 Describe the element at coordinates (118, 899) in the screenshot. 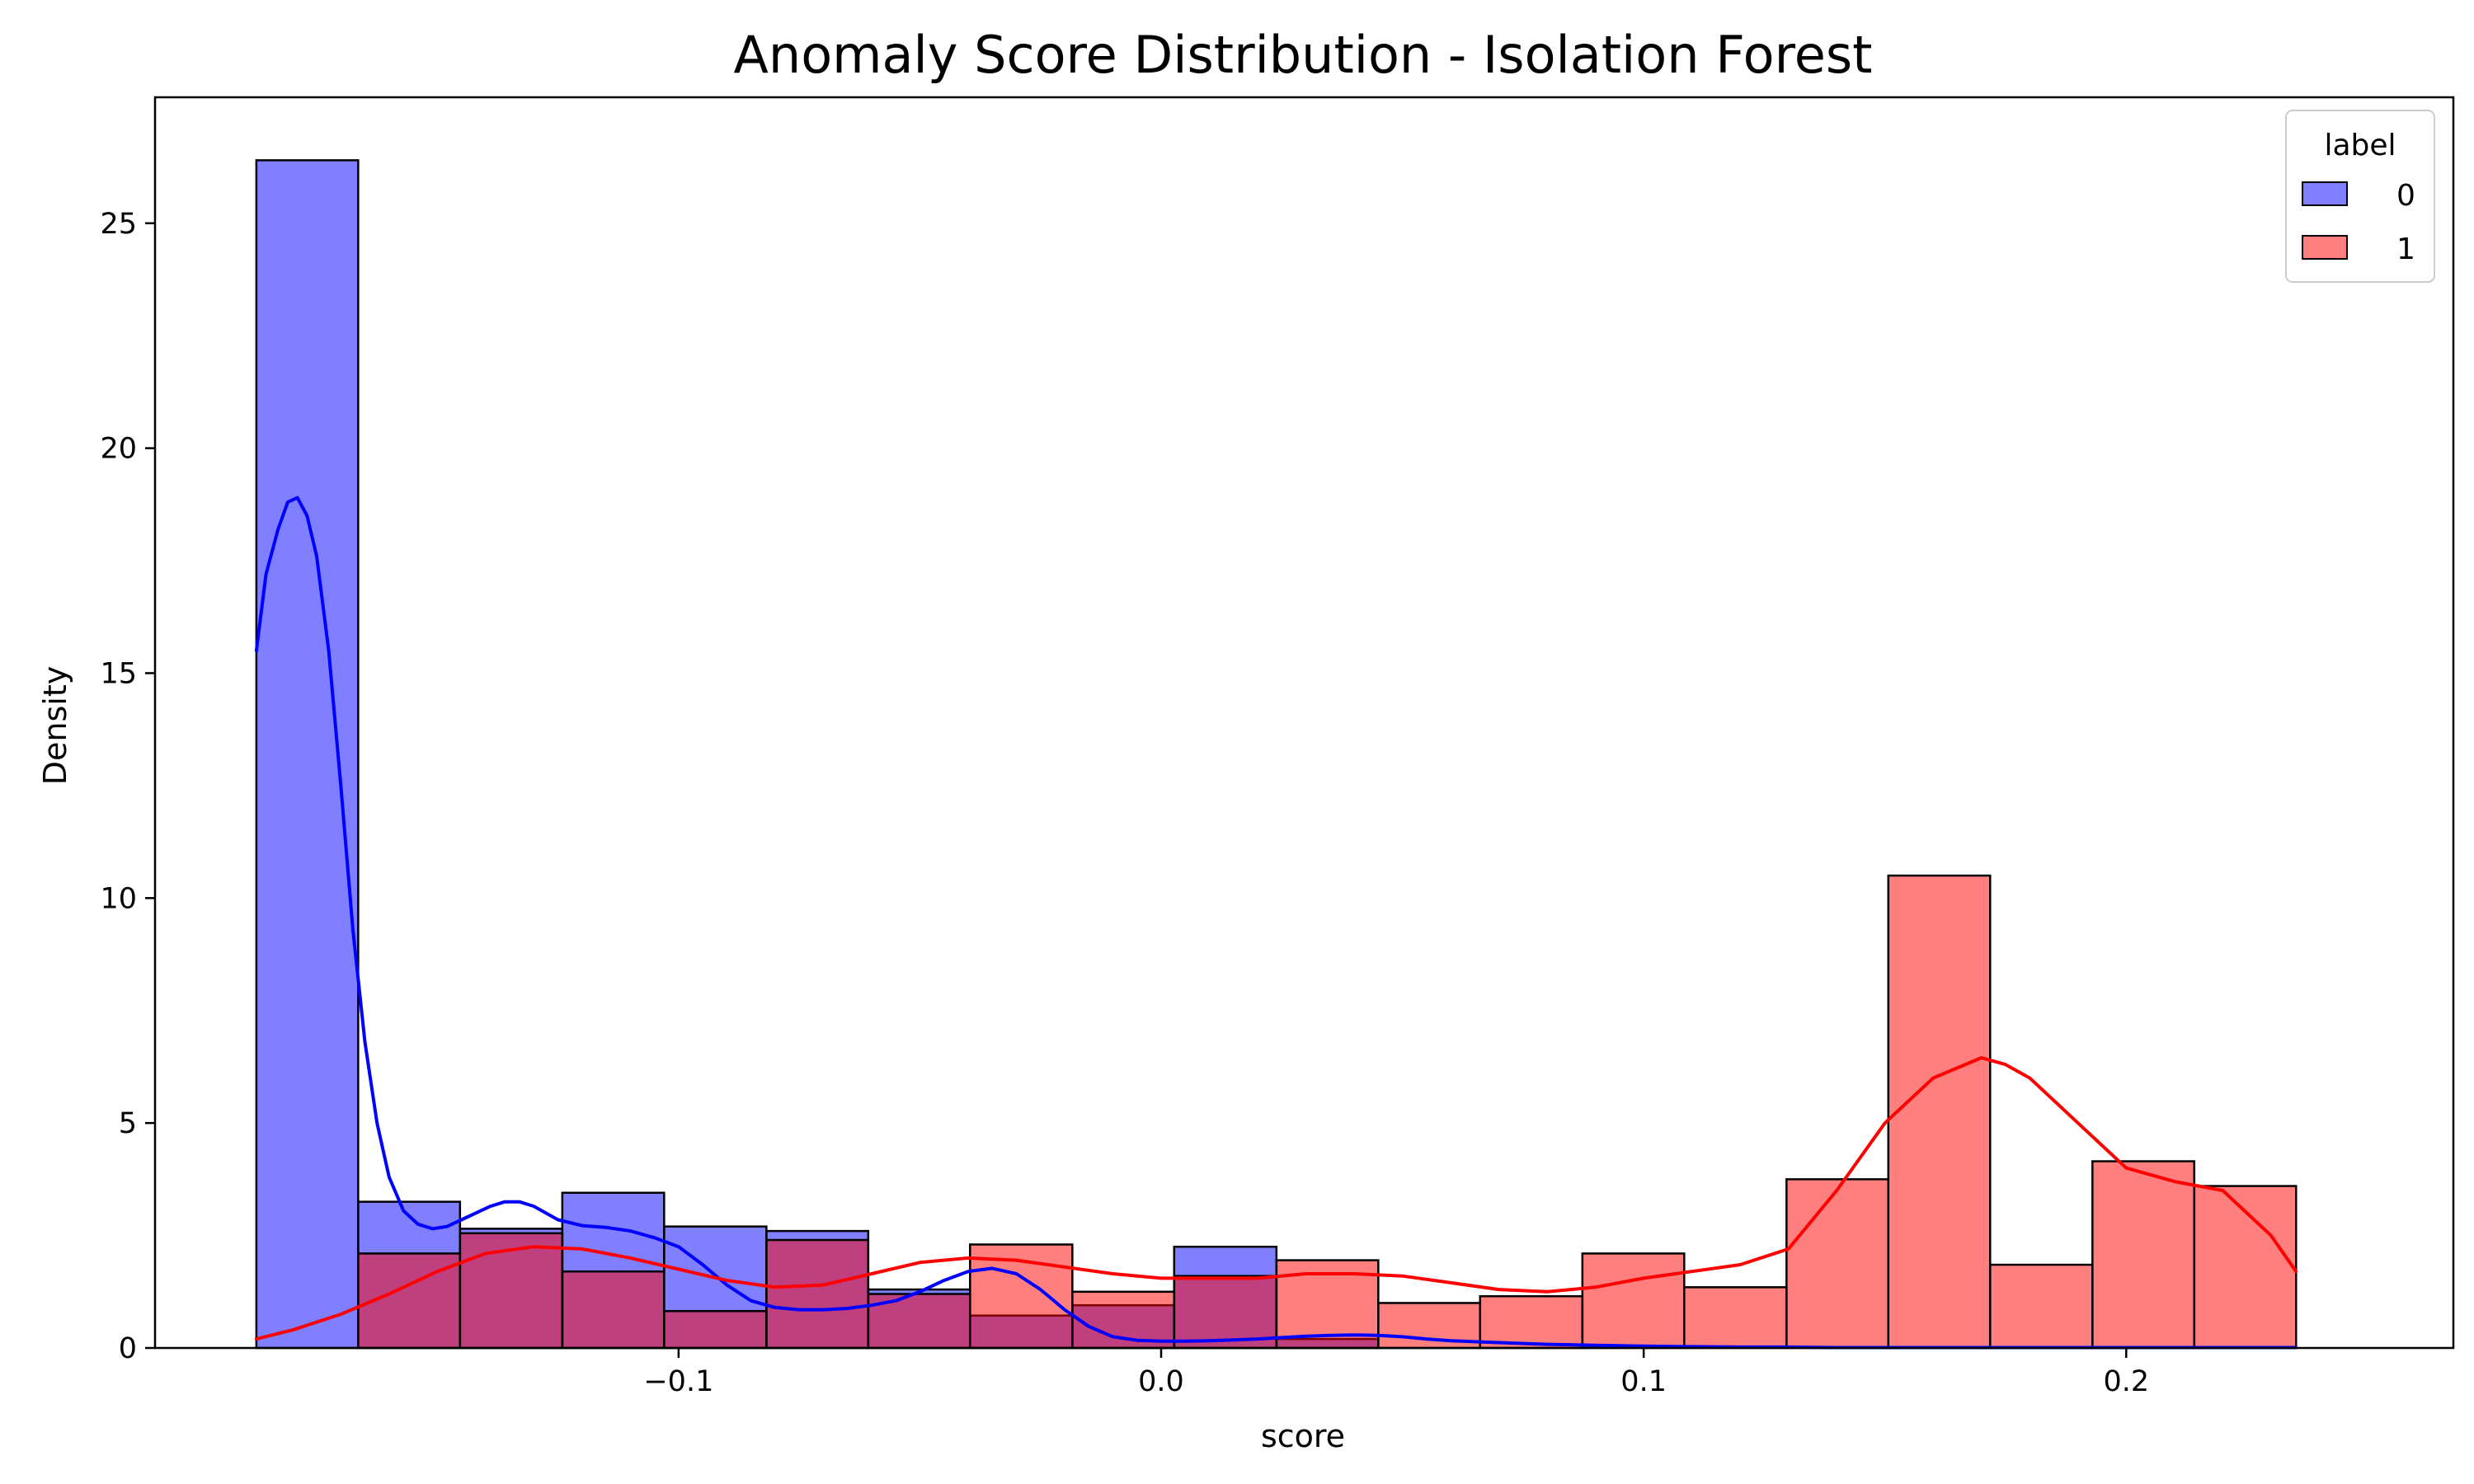

I see `y-tick-label: 10` at that location.